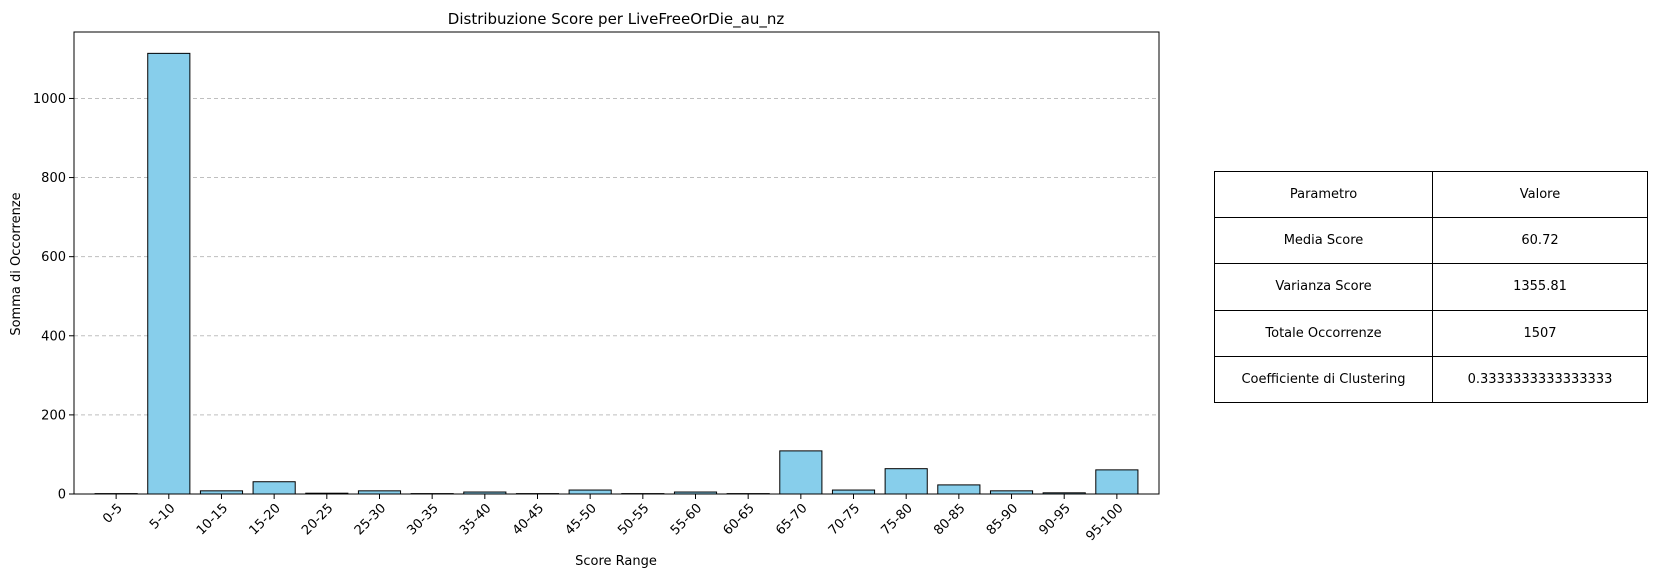 The image size is (1657, 578). Describe the element at coordinates (162, 516) in the screenshot. I see `x-tick-label: 5-10` at that location.